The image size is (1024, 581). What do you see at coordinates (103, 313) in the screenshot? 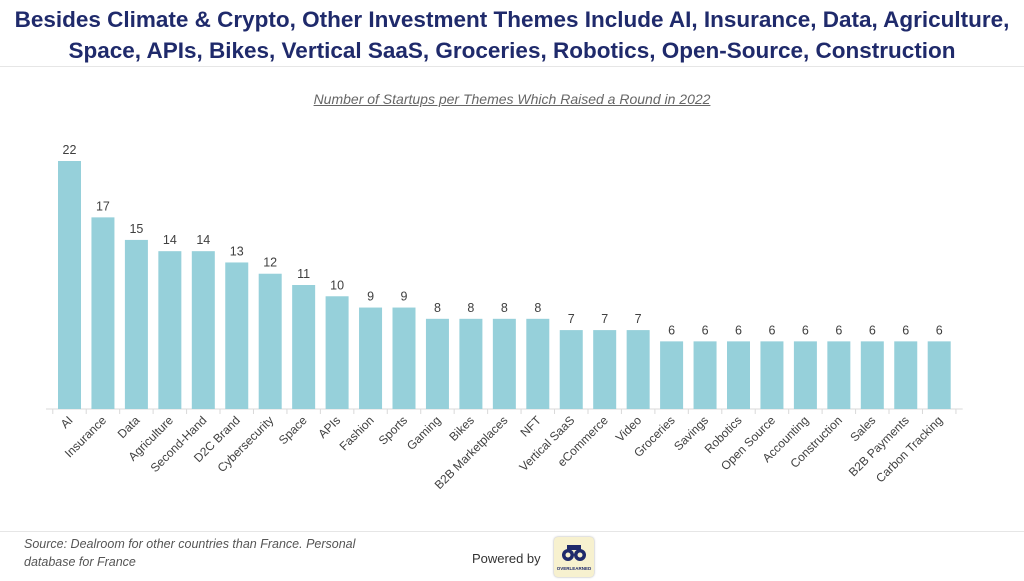
I see `bar-insurance` at bounding box center [103, 313].